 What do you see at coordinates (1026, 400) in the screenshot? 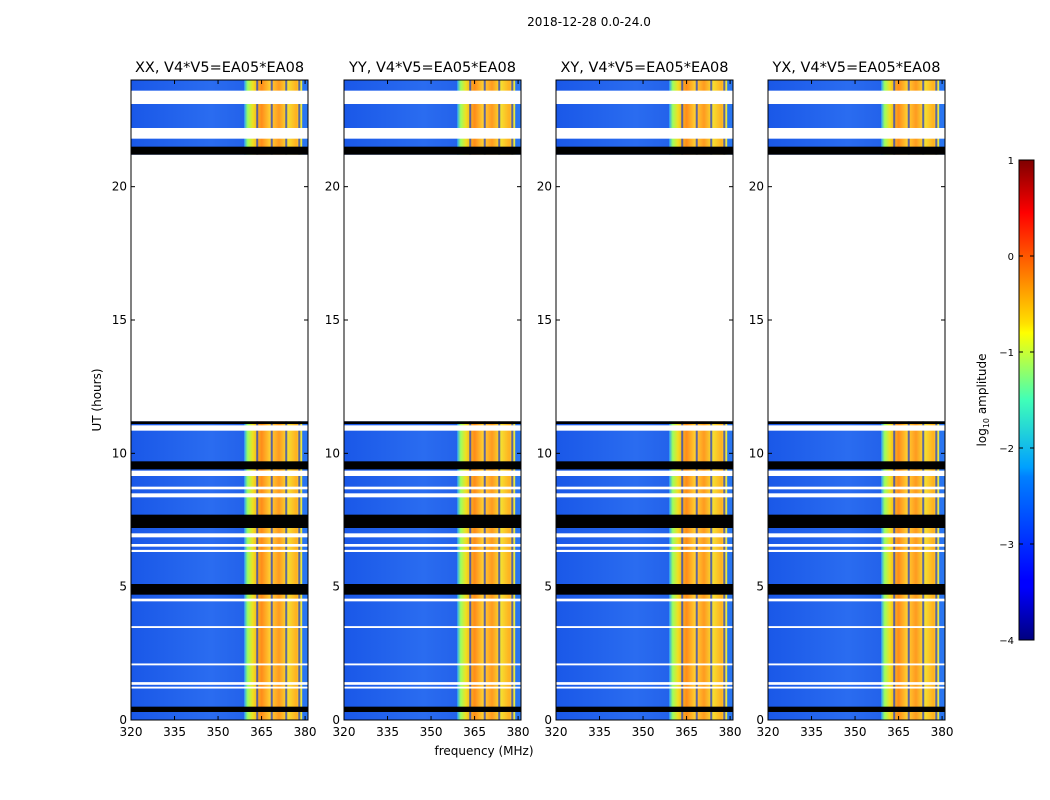
I see `colorbar-gradient` at bounding box center [1026, 400].